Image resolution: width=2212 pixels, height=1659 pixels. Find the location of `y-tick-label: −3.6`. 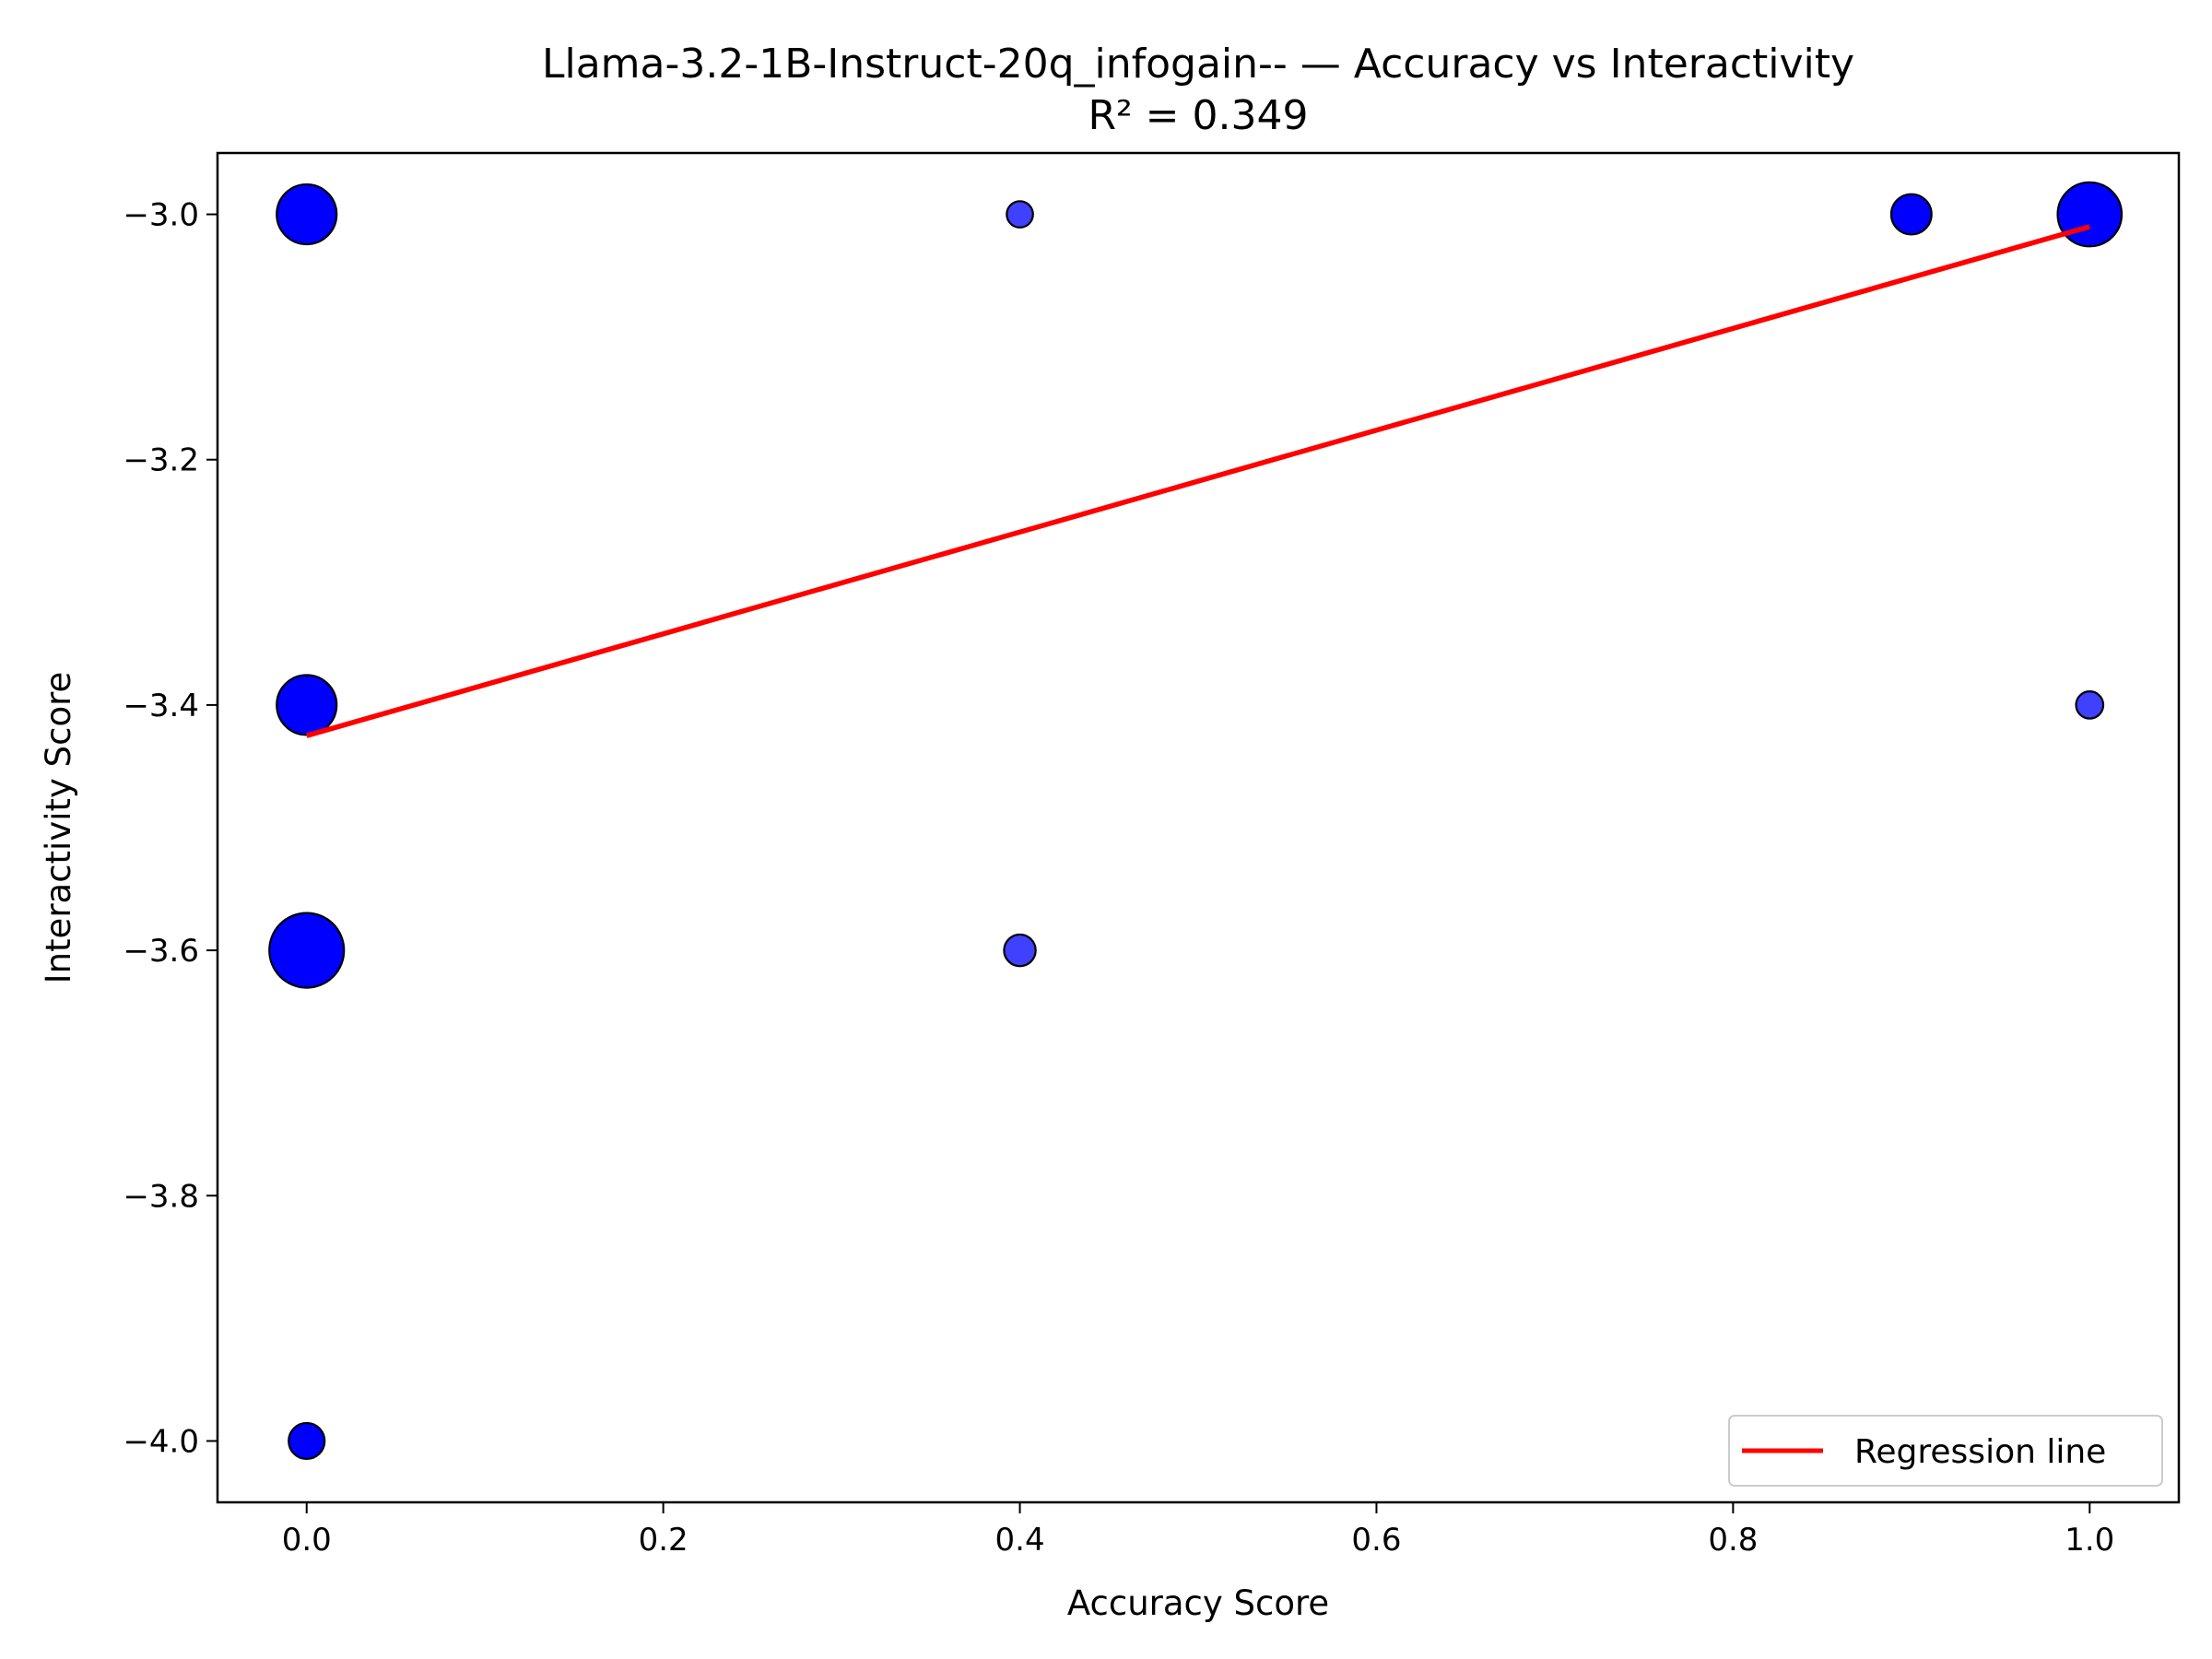

y-tick-label: −3.6 is located at coordinates (161, 951).